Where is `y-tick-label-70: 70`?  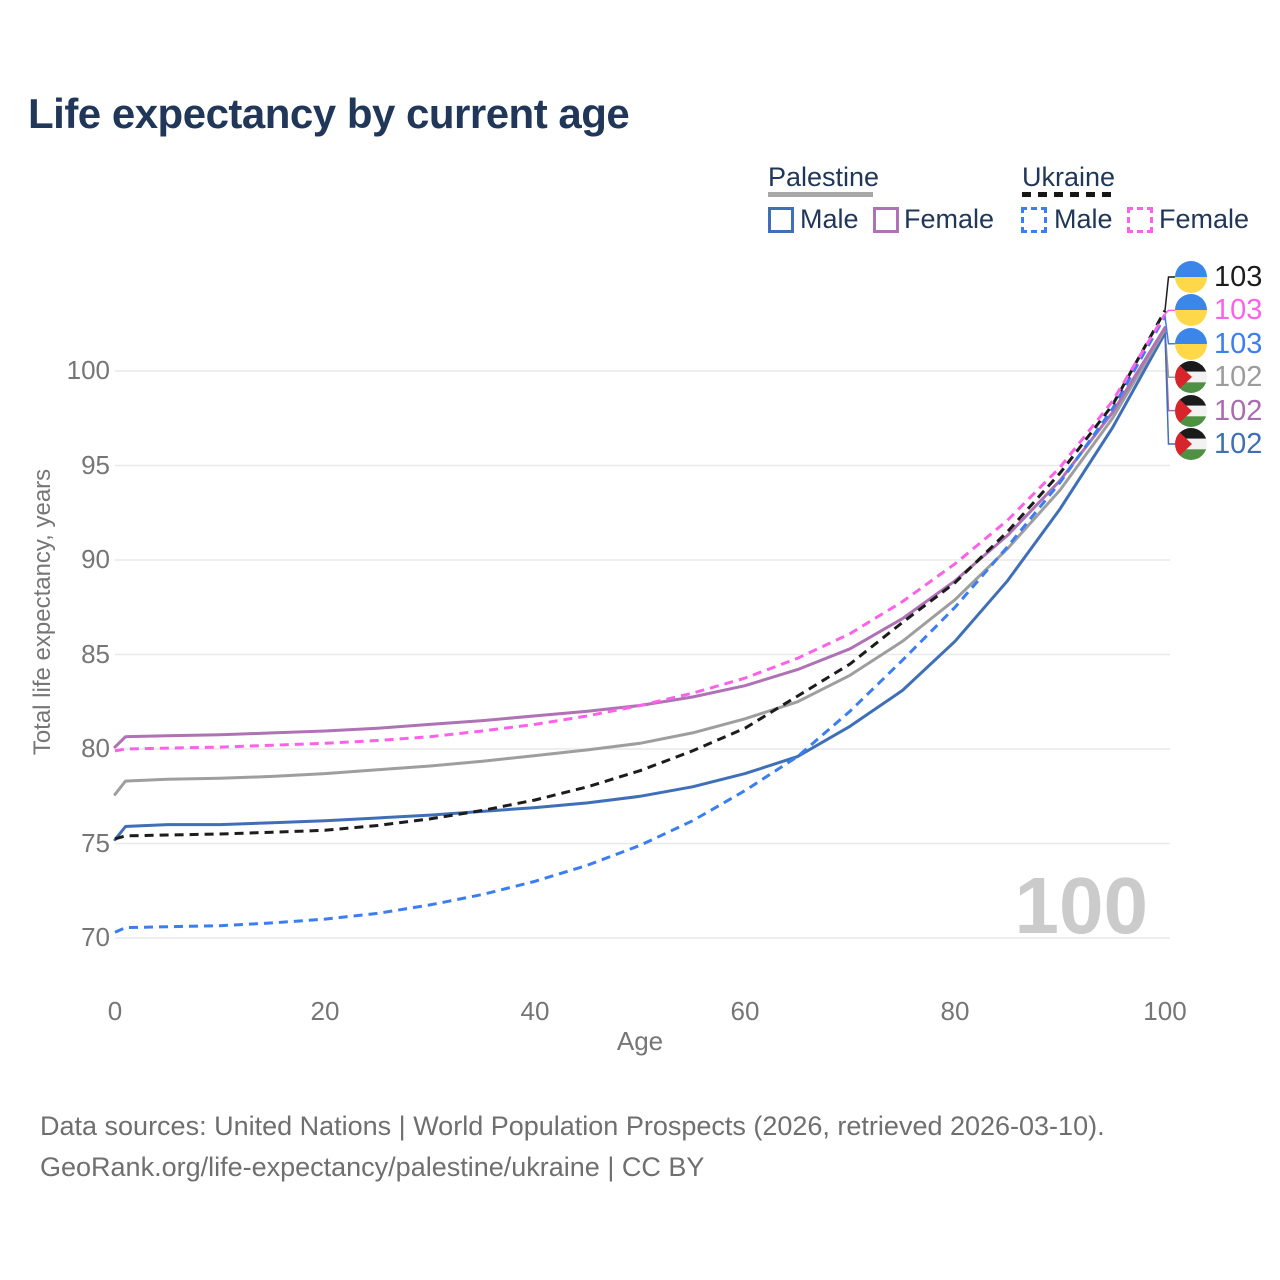
y-tick-label-70: 70 is located at coordinates (95, 937).